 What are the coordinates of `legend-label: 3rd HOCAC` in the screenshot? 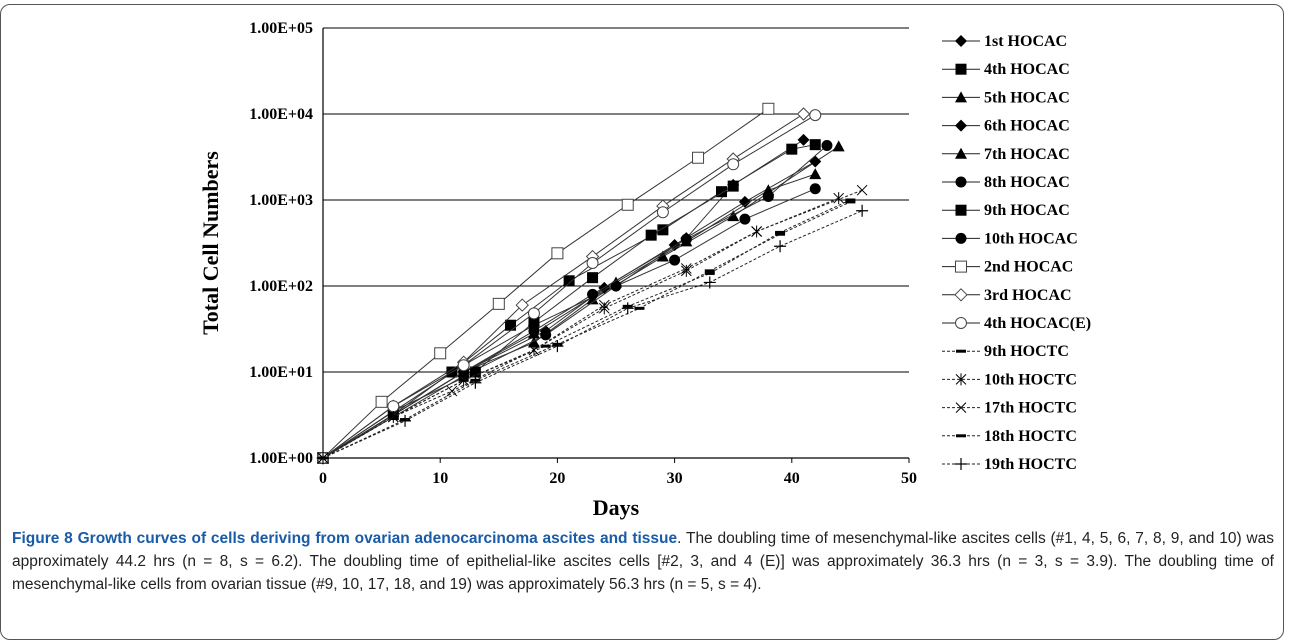 It's located at (1028, 295).